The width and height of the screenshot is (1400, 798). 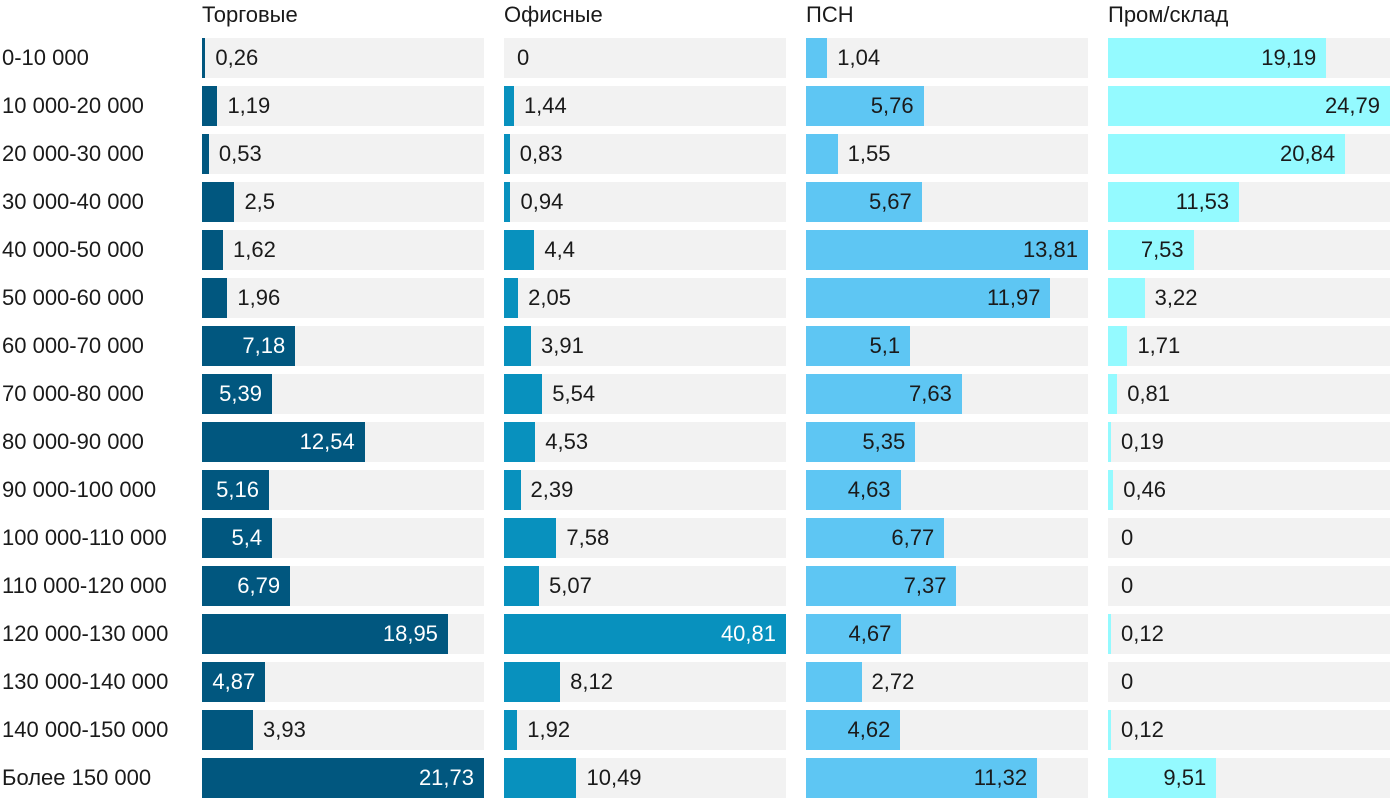 What do you see at coordinates (343, 394) in the screenshot?
I see `bar-track: 5,39` at bounding box center [343, 394].